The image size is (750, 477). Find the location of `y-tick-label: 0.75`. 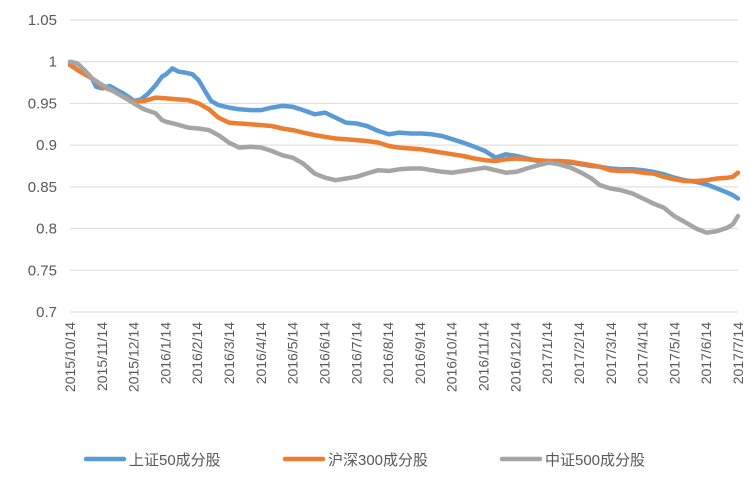

y-tick-label: 0.75 is located at coordinates (42, 270).